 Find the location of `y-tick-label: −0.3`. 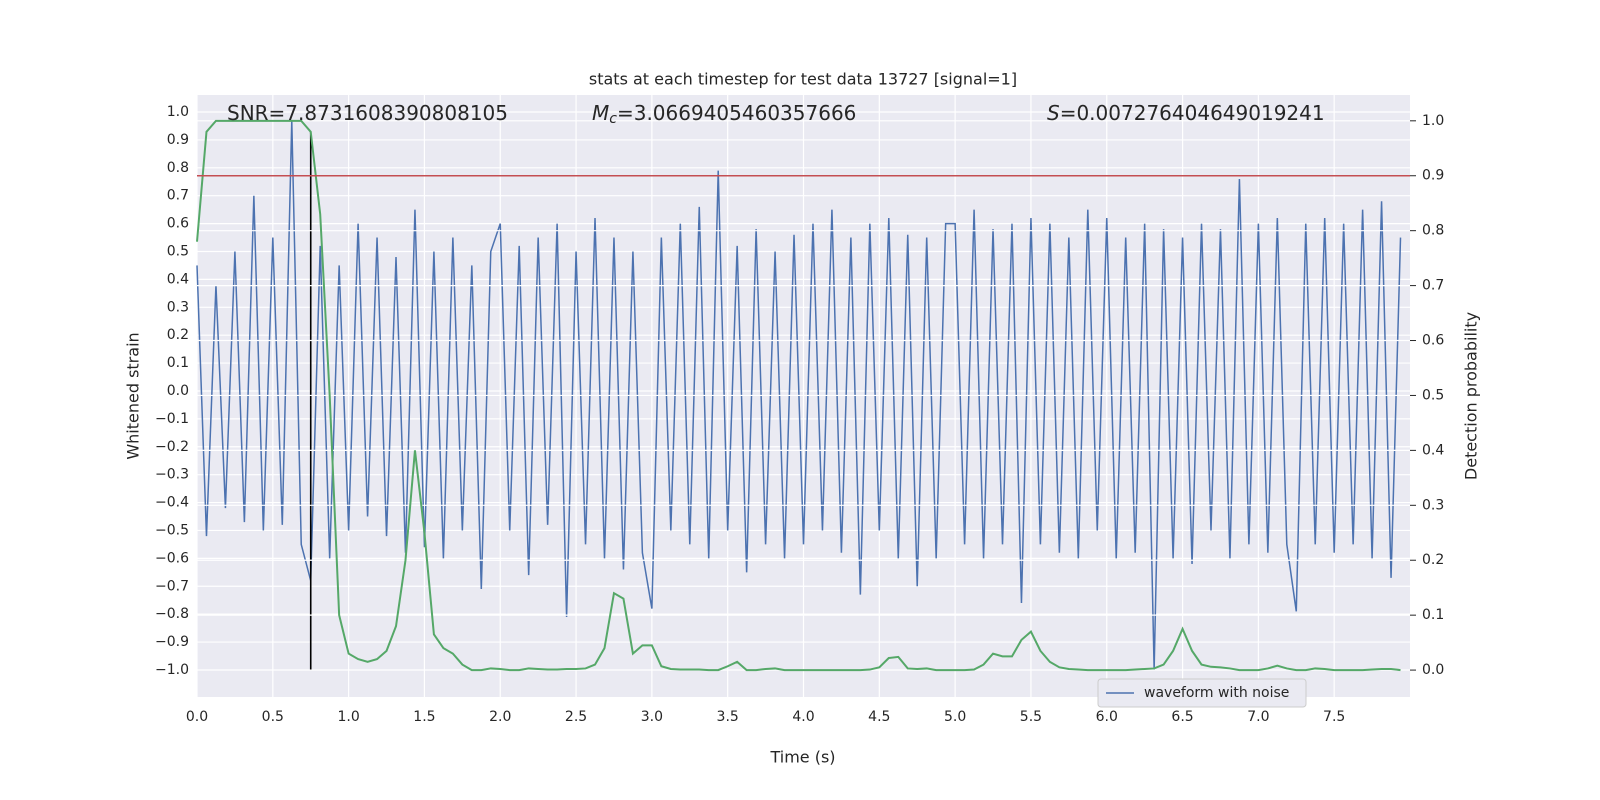

y-tick-label: −0.3 is located at coordinates (172, 475).